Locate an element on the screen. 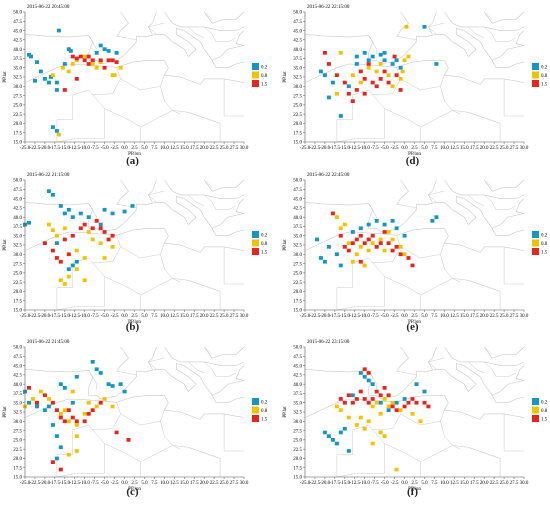  x-tick-label: 22.5 is located at coordinates (214, 316).